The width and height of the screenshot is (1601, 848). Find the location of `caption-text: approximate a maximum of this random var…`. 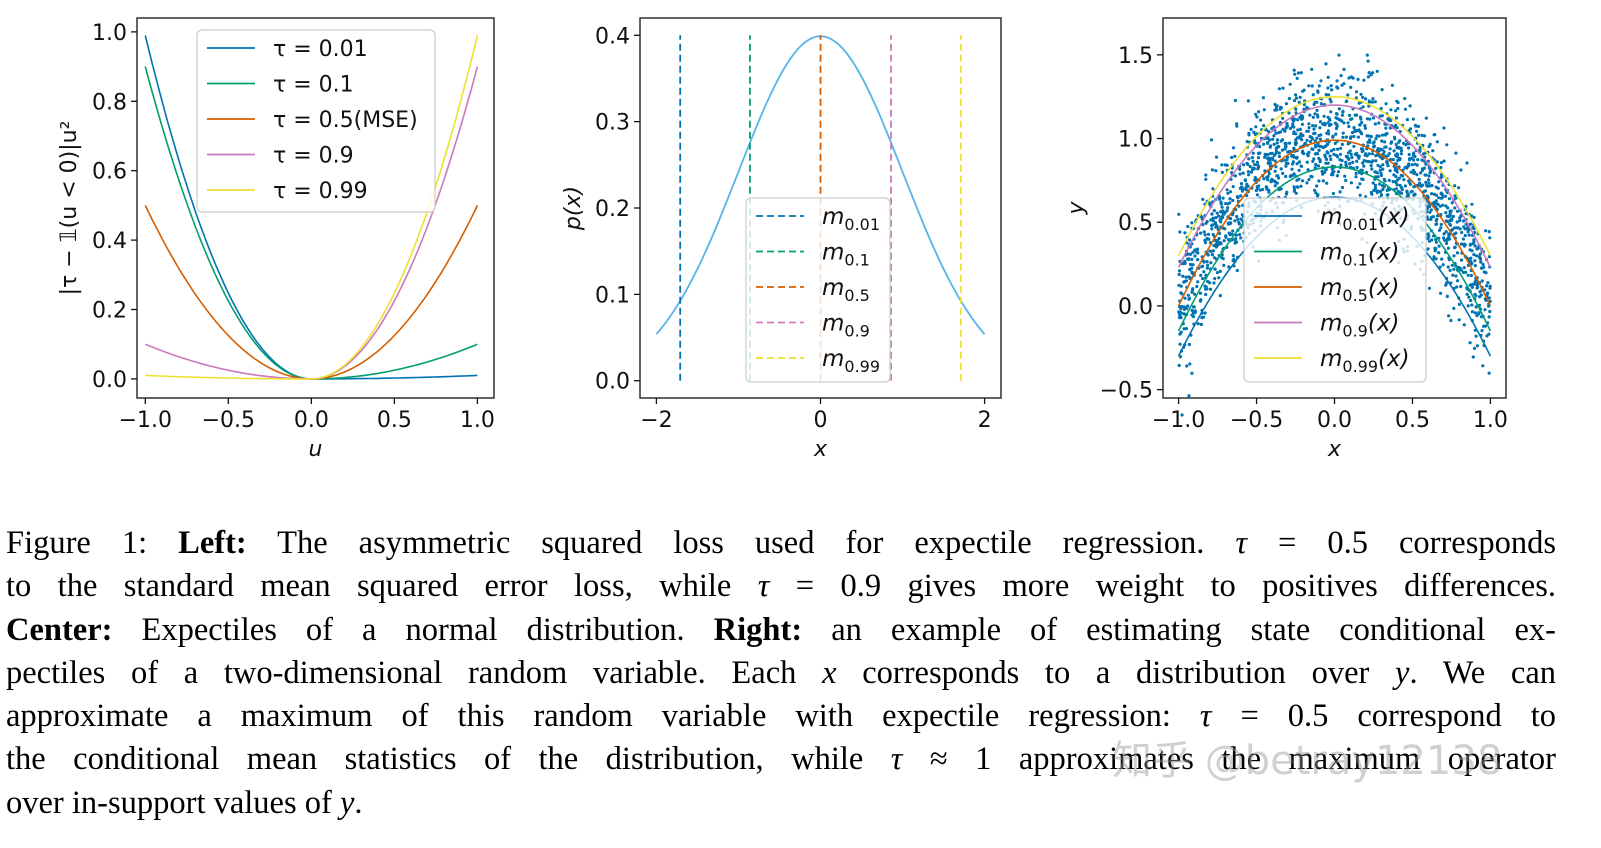

caption-text: approximate a maximum of this random var… is located at coordinates (603, 716).